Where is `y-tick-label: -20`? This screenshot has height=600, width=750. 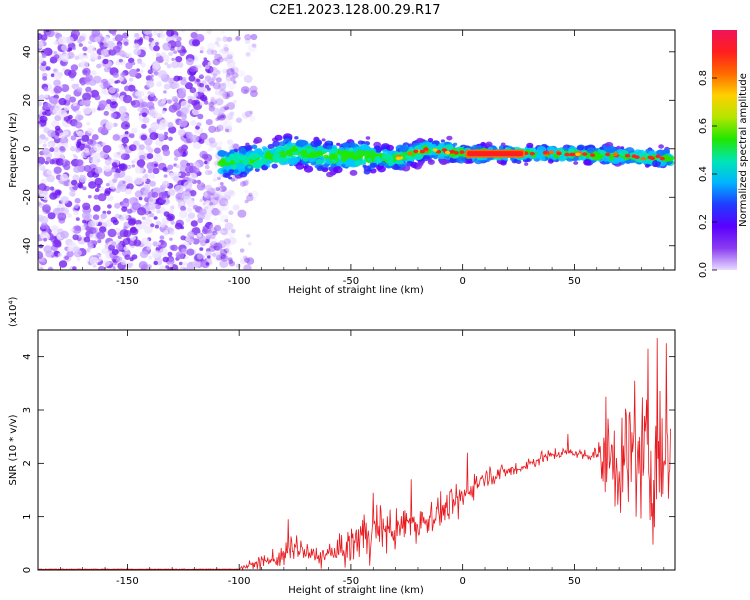 y-tick-label: -20 is located at coordinates (27, 197).